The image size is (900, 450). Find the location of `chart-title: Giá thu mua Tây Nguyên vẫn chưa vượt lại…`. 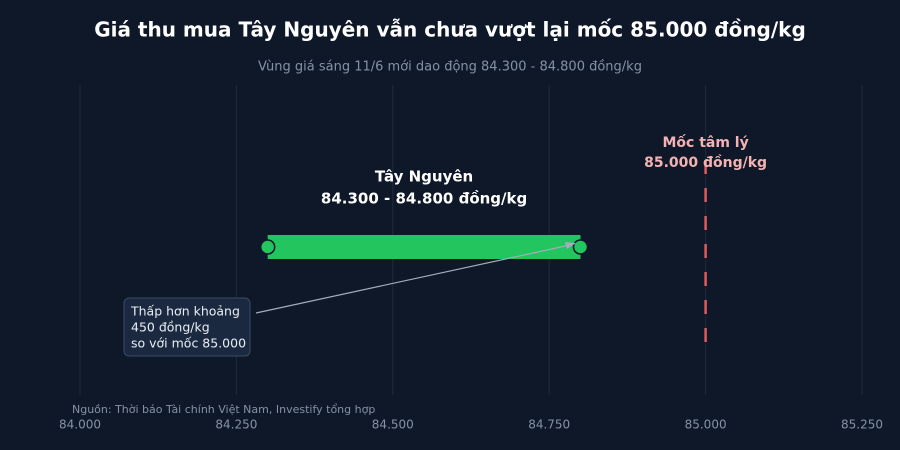

chart-title: Giá thu mua Tây Nguyên vẫn chưa vượt lại… is located at coordinates (450, 30).